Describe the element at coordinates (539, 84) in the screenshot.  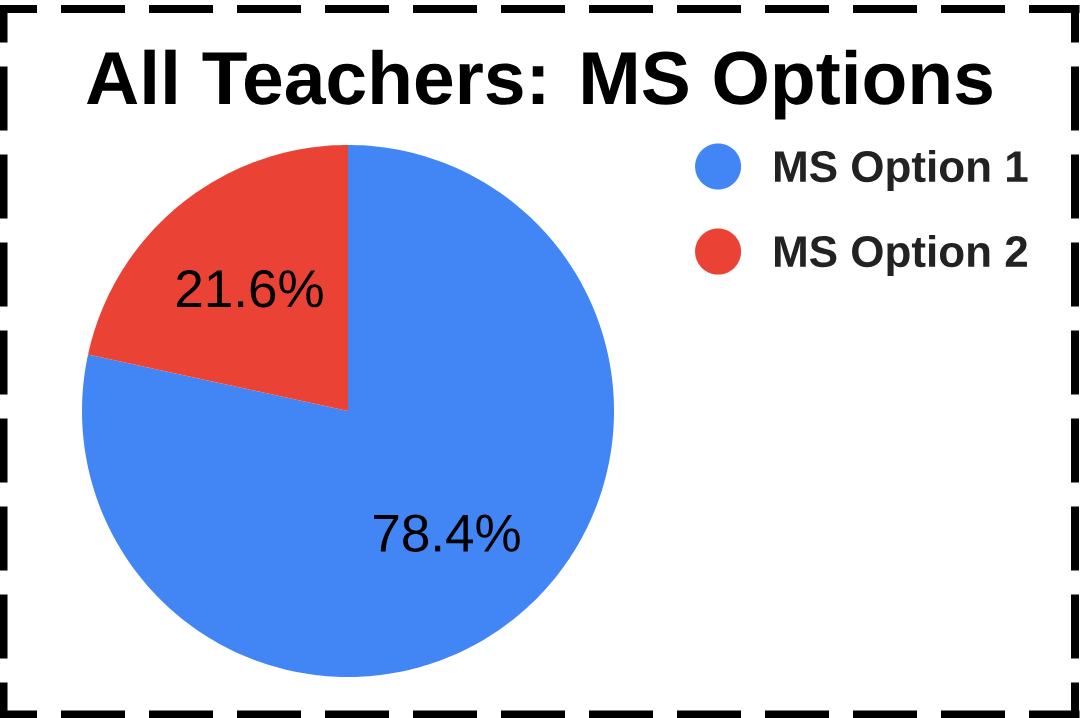
I see `chart-title: All Teachers: MS Options` at that location.